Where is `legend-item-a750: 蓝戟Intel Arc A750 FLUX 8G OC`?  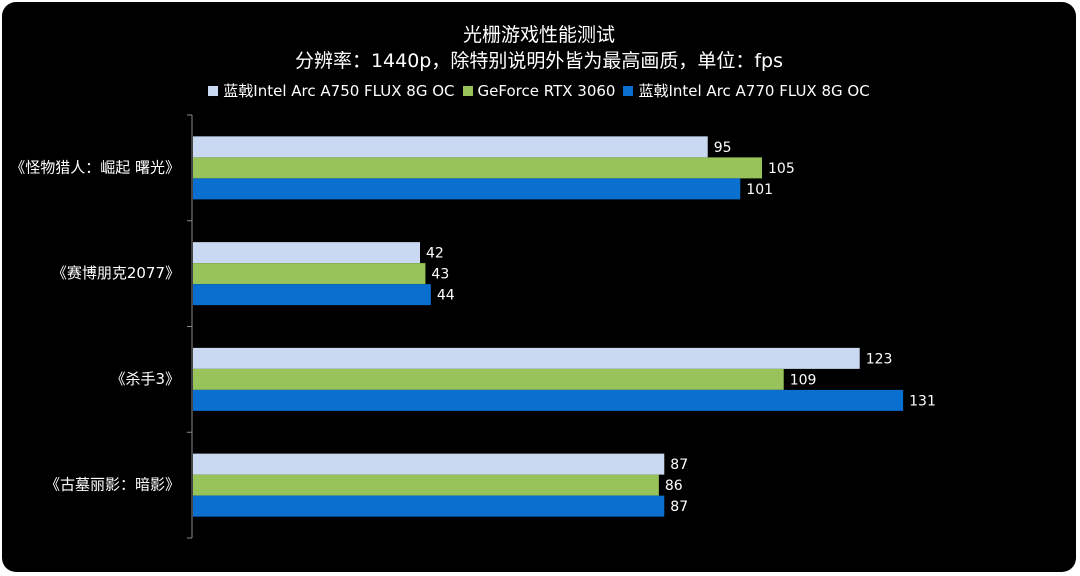 legend-item-a750: 蓝戟Intel Arc A750 FLUX 8G OC is located at coordinates (331, 90).